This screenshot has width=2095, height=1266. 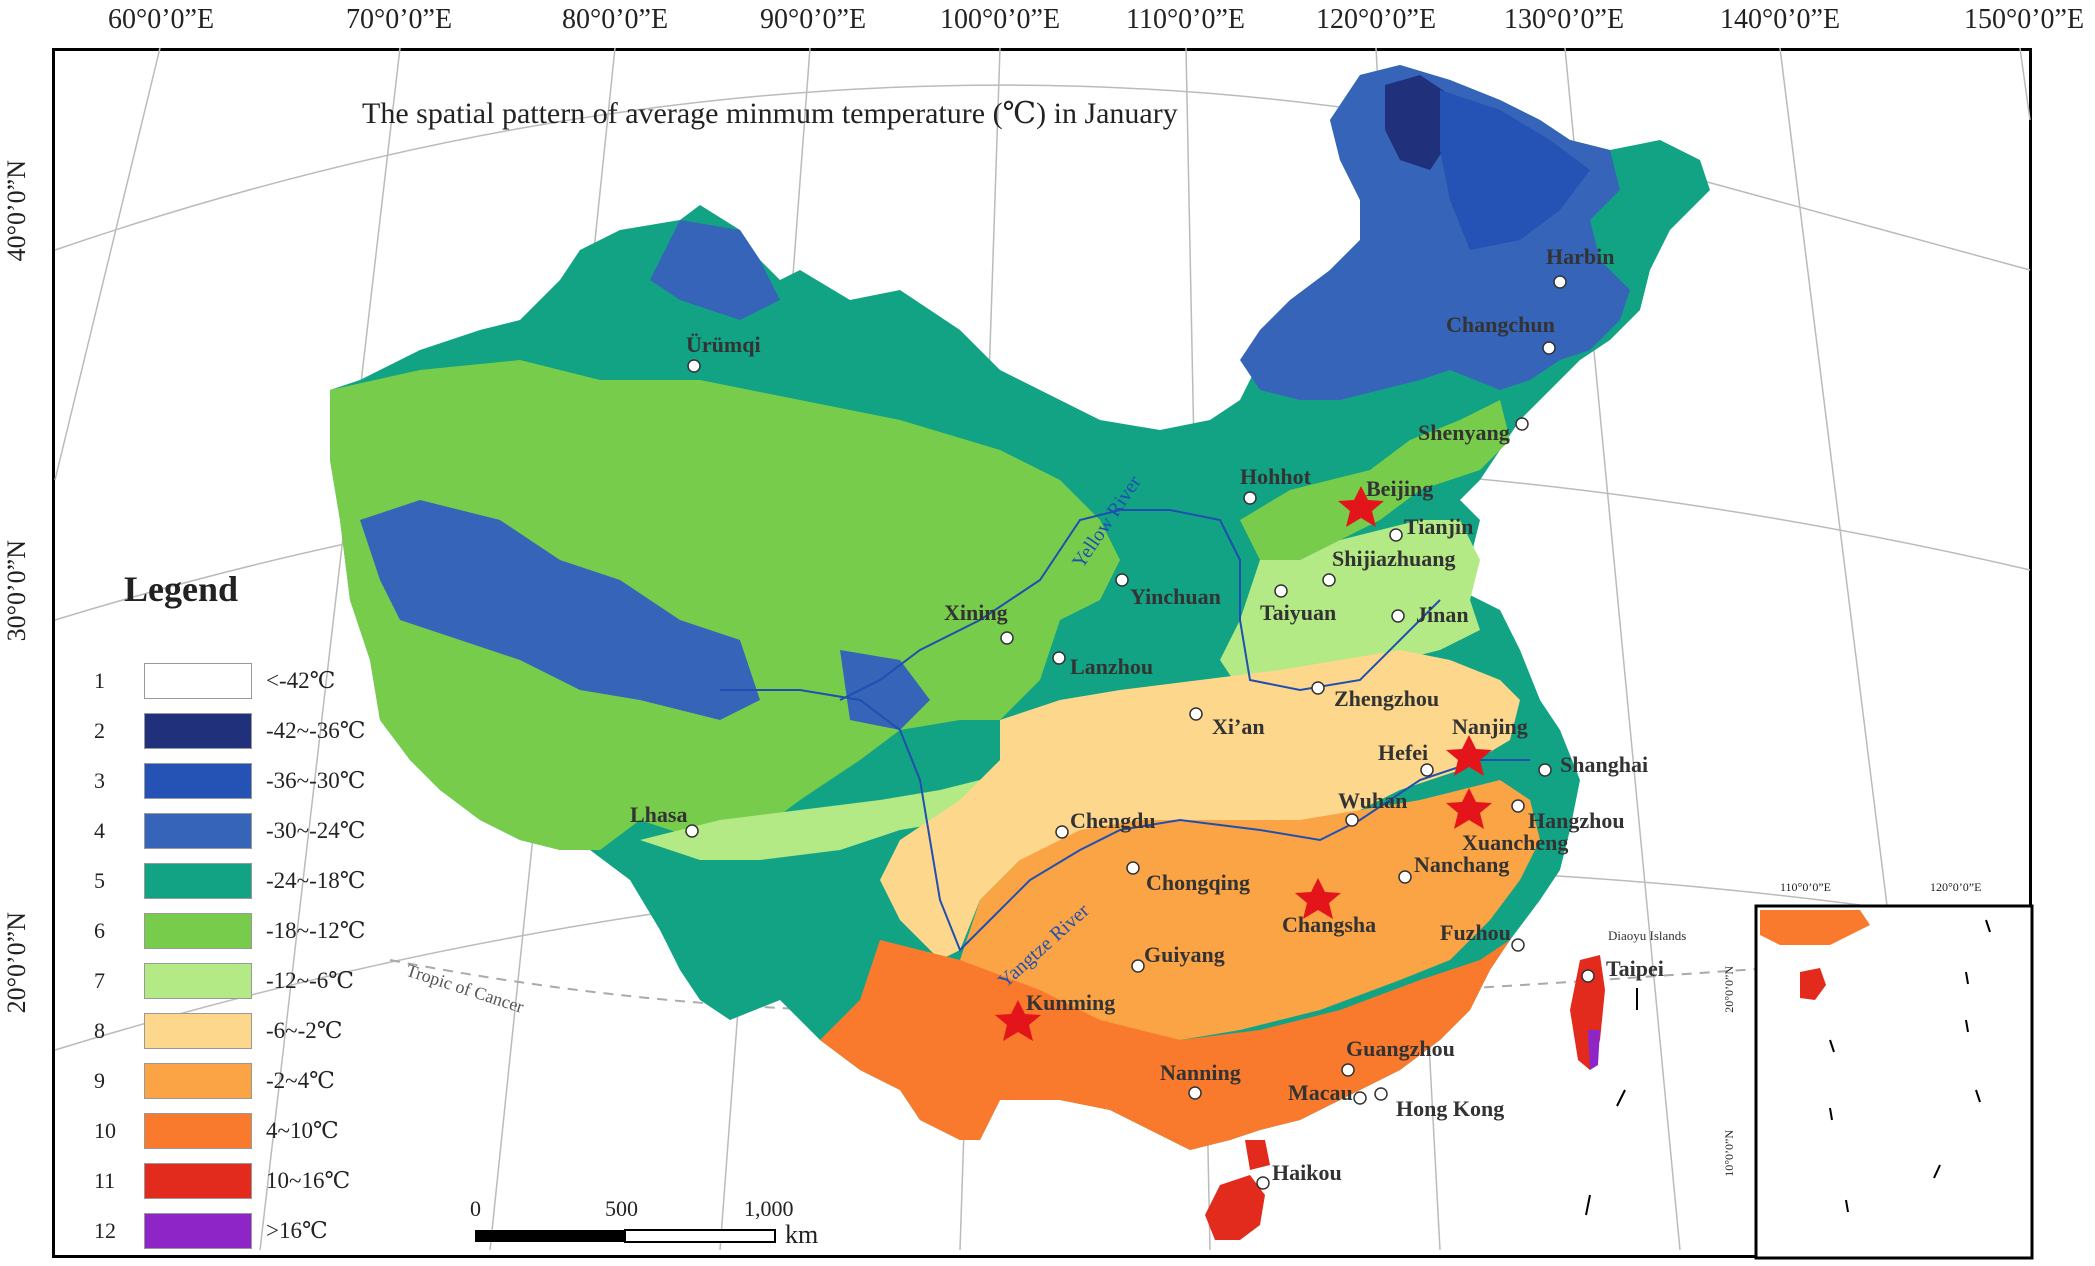 I want to click on legend-label: -2~4℃, so click(x=300, y=1080).